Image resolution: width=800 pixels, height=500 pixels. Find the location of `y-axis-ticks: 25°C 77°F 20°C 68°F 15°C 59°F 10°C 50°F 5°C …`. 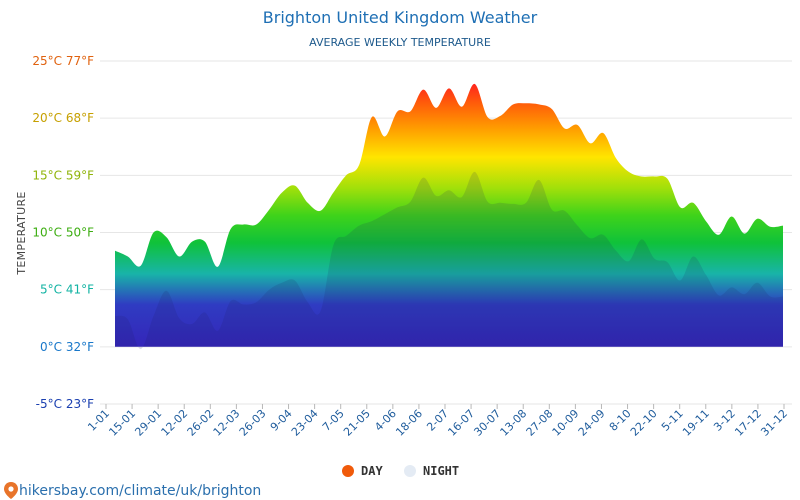

y-axis-ticks: 25°C 77°F 20°C 68°F 15°C 59°F 10°C 50°F 5°C … is located at coordinates (63, 232).